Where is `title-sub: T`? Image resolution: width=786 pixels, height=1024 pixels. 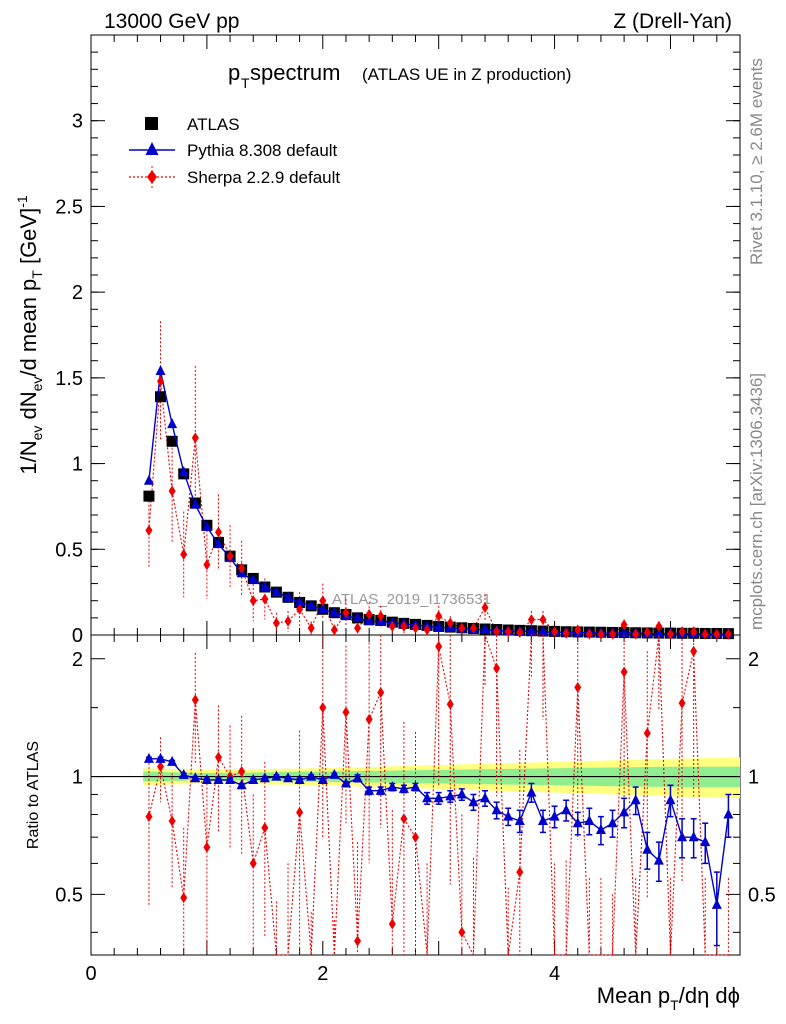 title-sub: T is located at coordinates (245, 83).